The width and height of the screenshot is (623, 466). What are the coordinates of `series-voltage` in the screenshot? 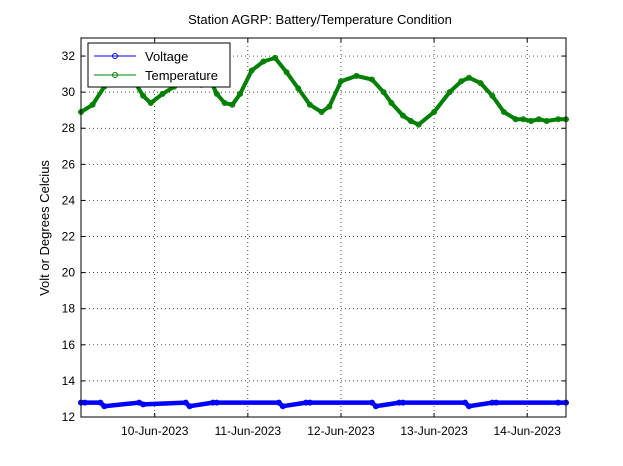 It's located at (323, 404).